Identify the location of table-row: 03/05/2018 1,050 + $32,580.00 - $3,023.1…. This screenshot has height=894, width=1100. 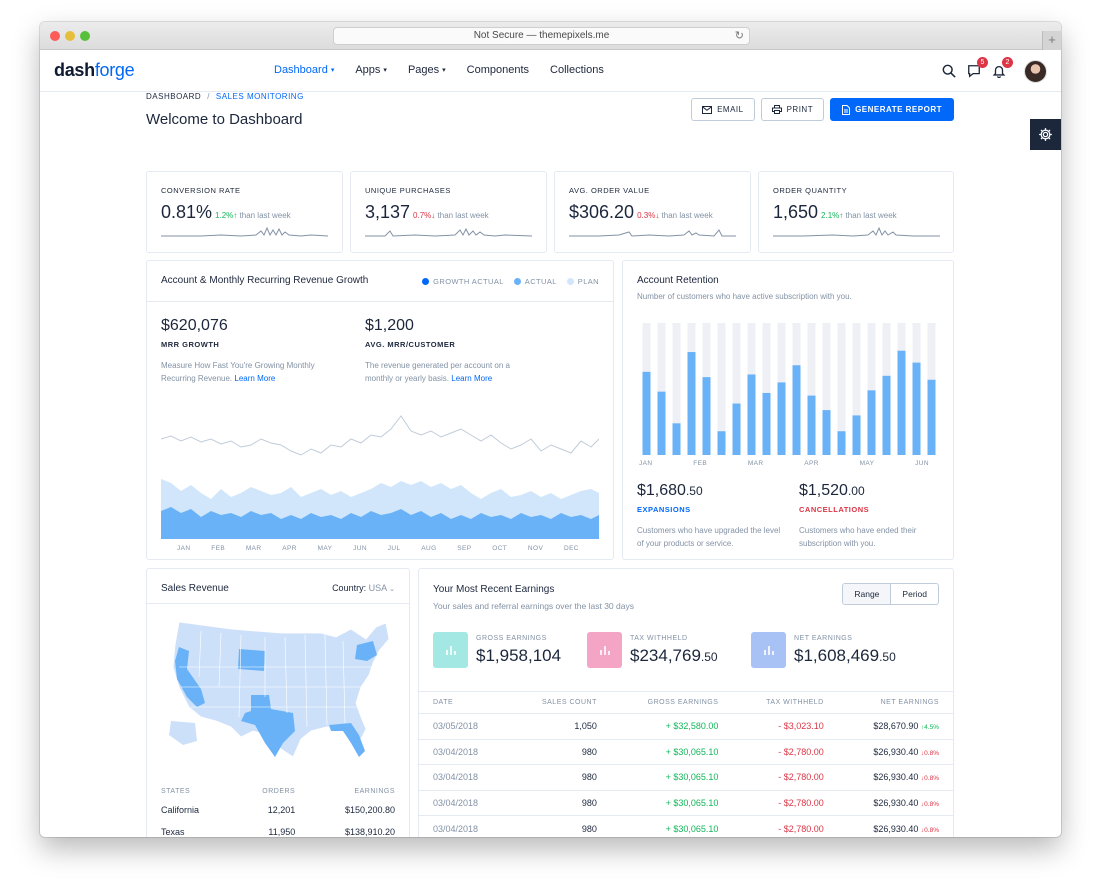
(686, 726).